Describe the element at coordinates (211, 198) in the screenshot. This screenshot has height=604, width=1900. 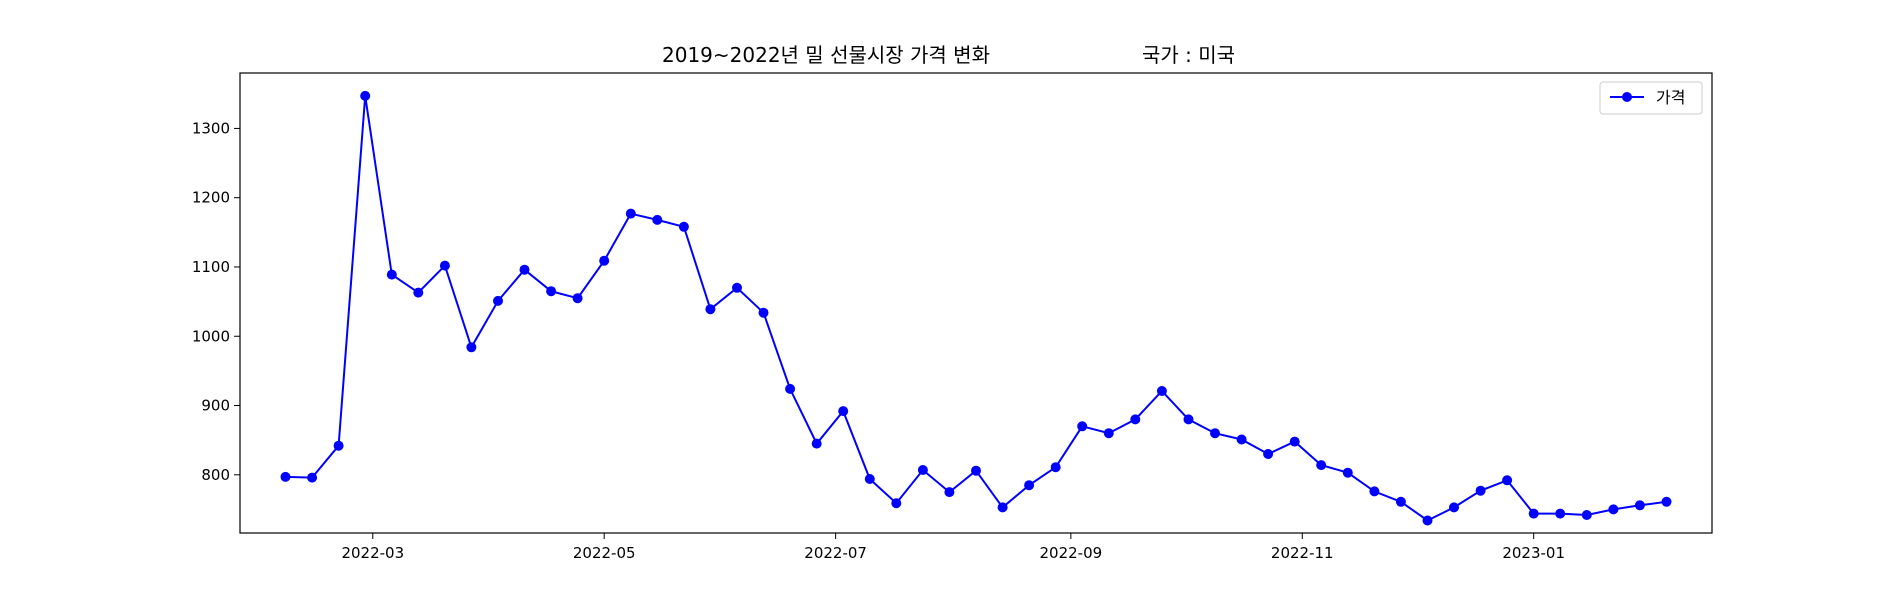
I see `y-tick-label: 1200` at that location.